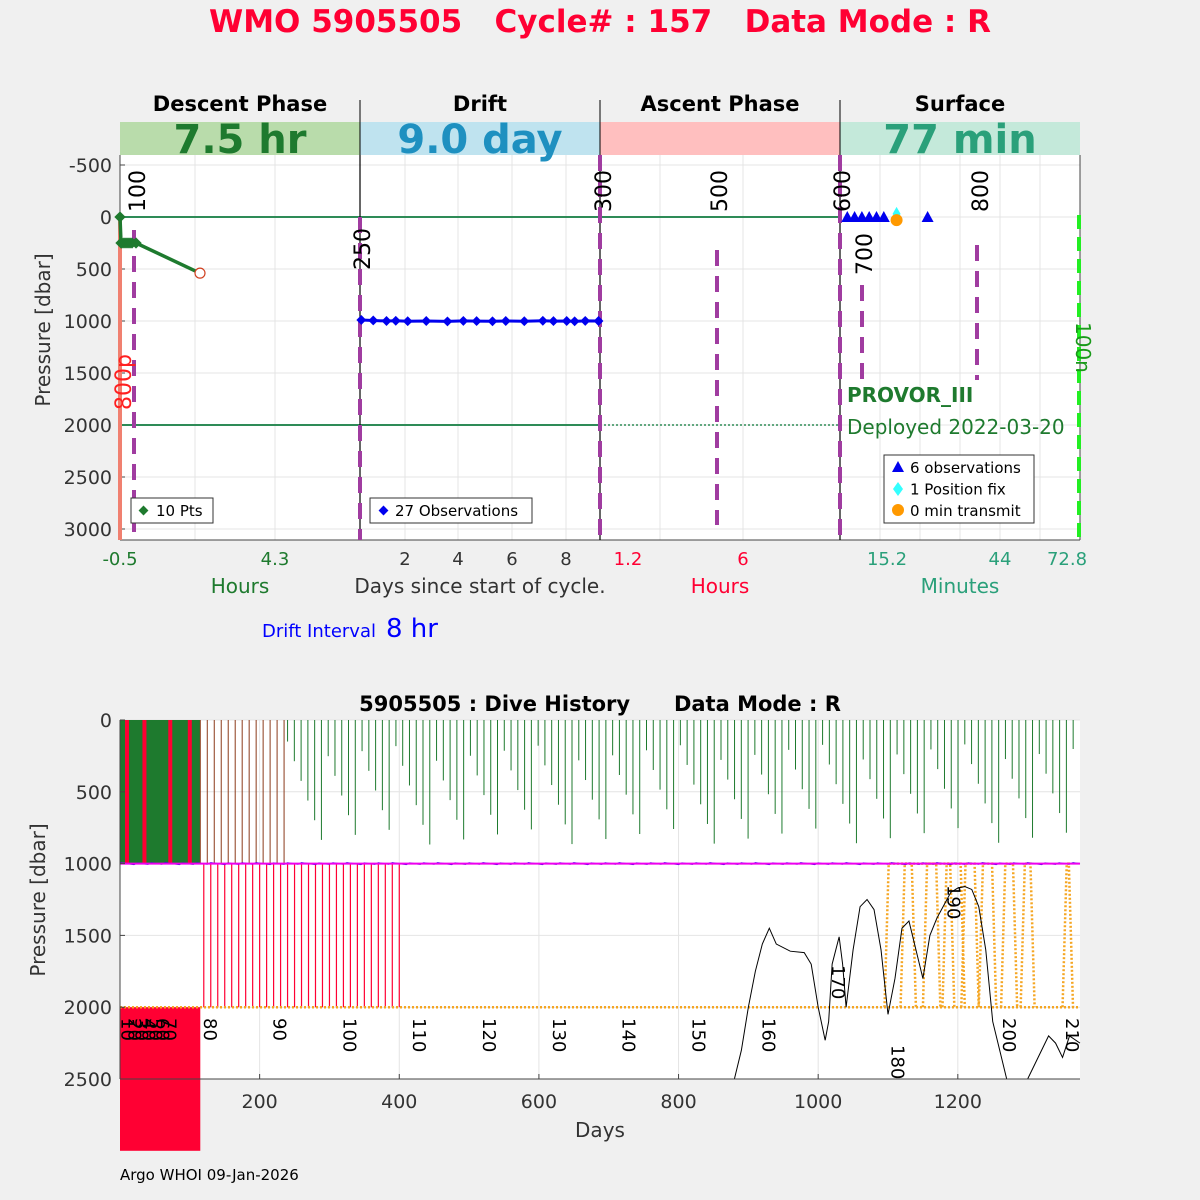 Image resolution: width=1200 pixels, height=1200 pixels. Describe the element at coordinates (147, 1029) in the screenshot. I see `cycle-label: 40` at that location.